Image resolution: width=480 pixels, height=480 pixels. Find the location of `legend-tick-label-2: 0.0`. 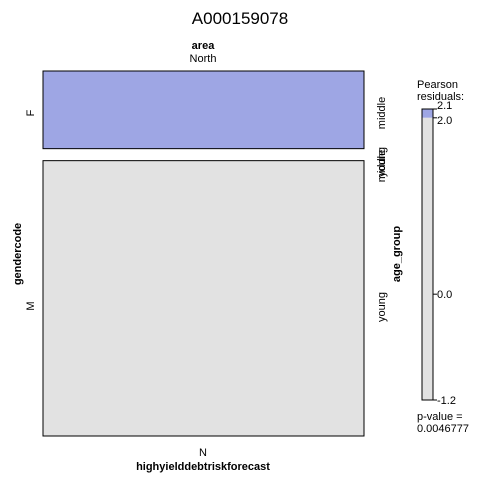

legend-tick-label-2: 0.0 is located at coordinates (444, 295).